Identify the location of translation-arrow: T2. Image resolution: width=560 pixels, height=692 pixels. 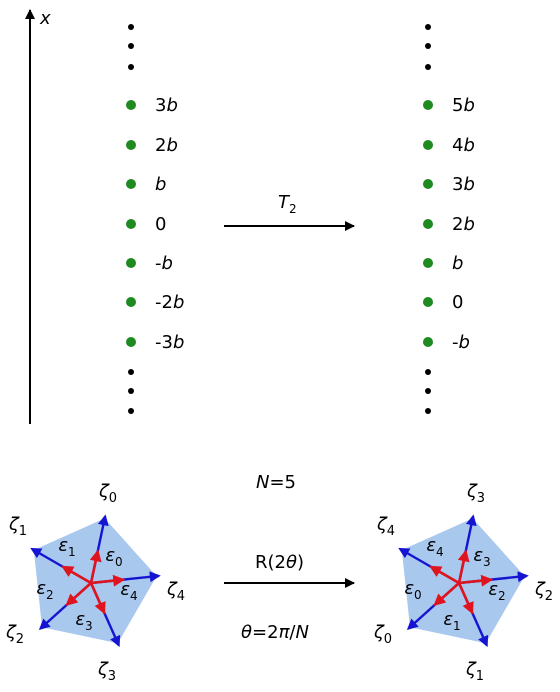
(289, 211).